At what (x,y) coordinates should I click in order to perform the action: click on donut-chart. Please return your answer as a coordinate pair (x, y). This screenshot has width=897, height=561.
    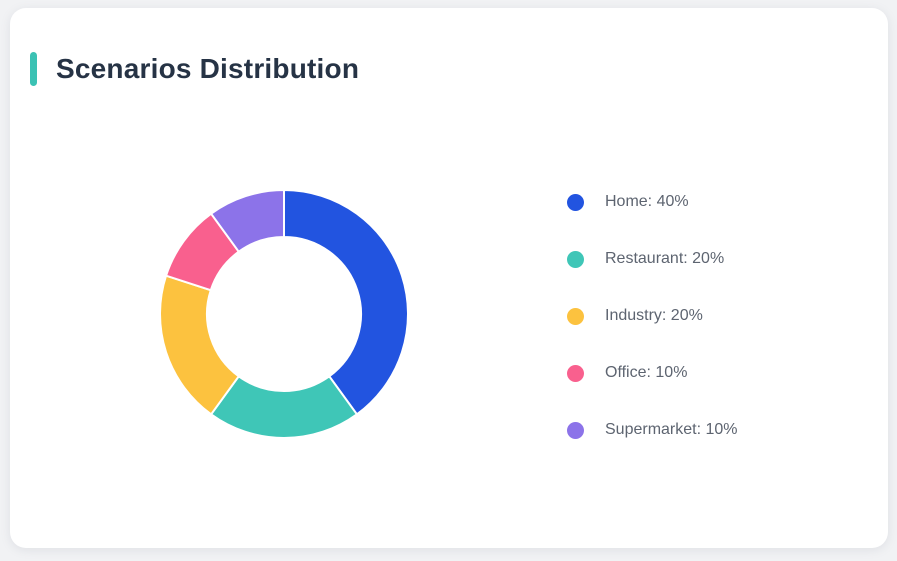
    Looking at the image, I should click on (284, 314).